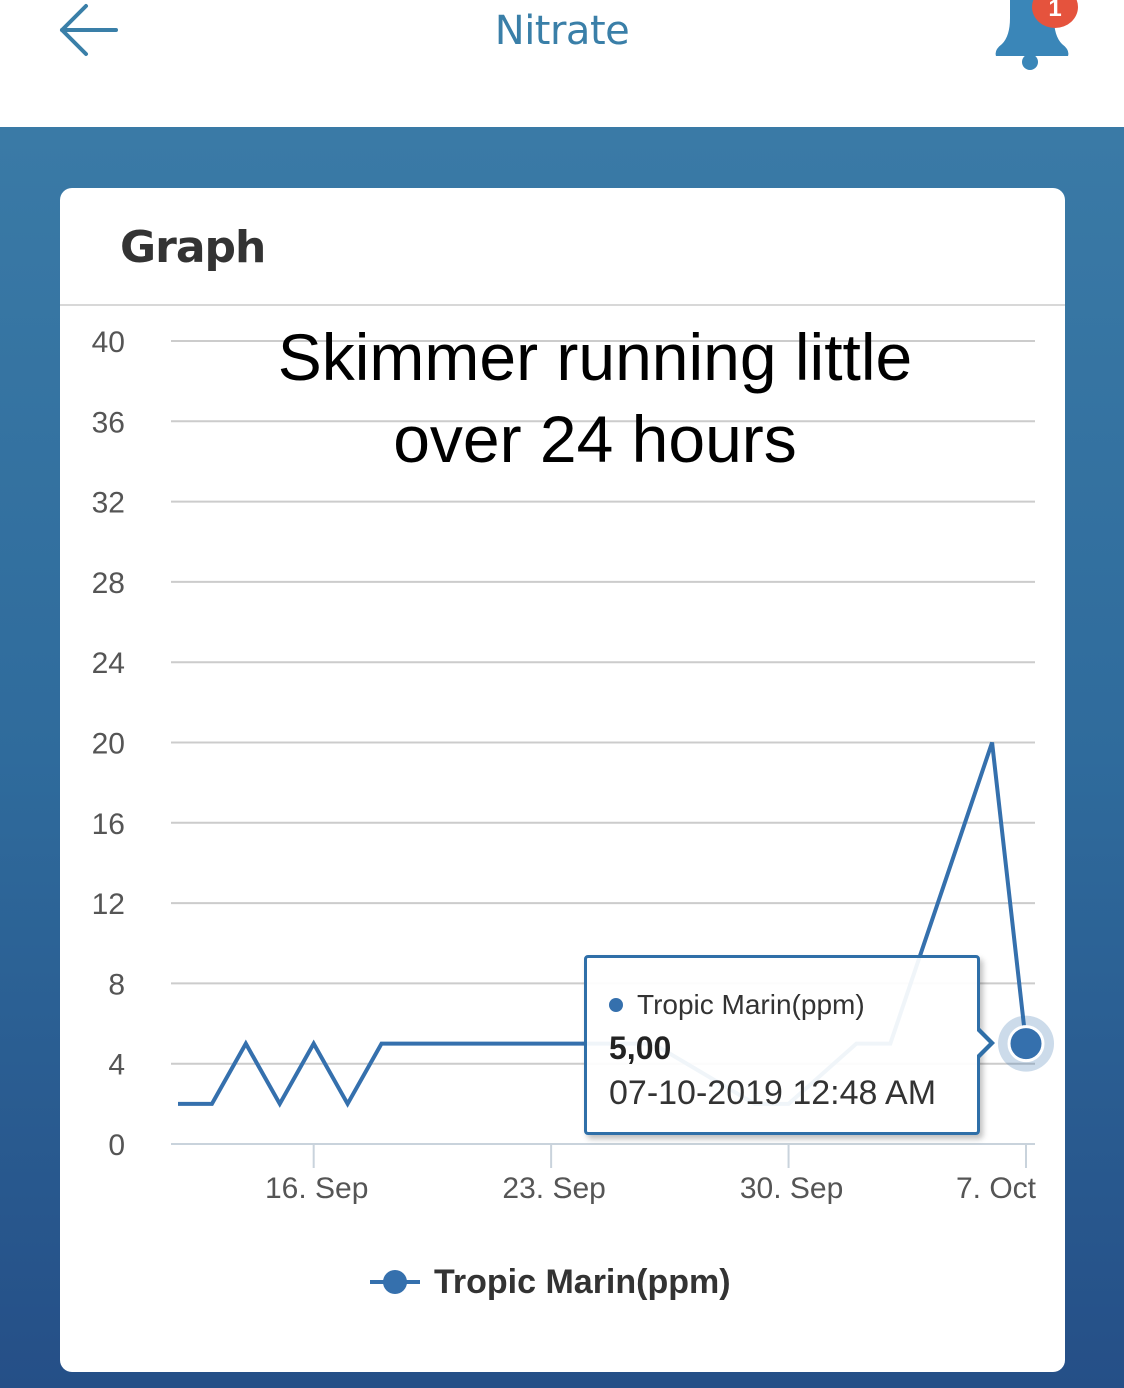 The image size is (1124, 1388). What do you see at coordinates (773, 1093) in the screenshot?
I see `tooltip-date: 07-10-2019 12:48 AM` at bounding box center [773, 1093].